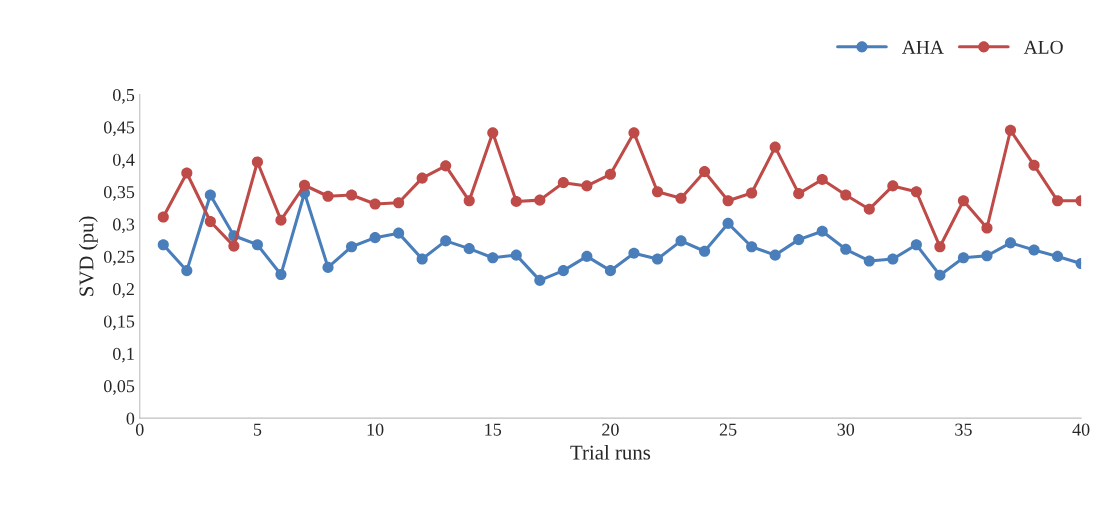  Describe the element at coordinates (119, 193) in the screenshot. I see `y-tick-label: 0,35` at that location.